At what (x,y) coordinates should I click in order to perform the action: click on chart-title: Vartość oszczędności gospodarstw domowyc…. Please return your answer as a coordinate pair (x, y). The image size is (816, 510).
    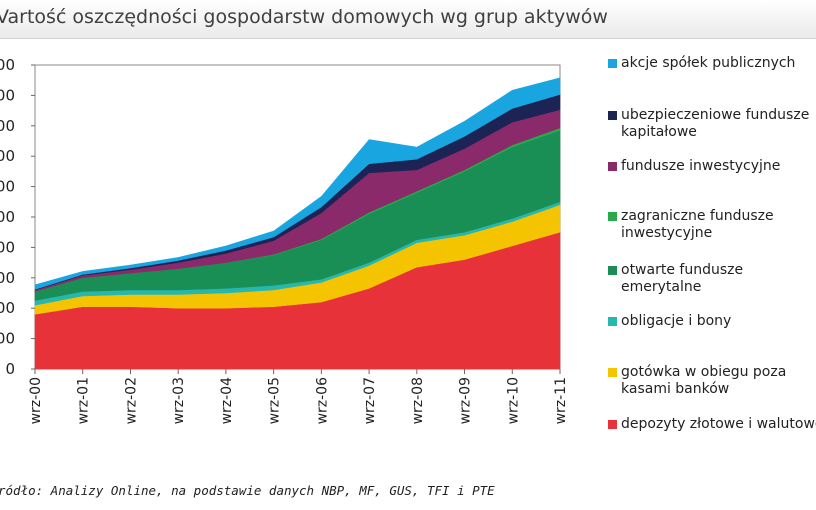
    Looking at the image, I should click on (304, 17).